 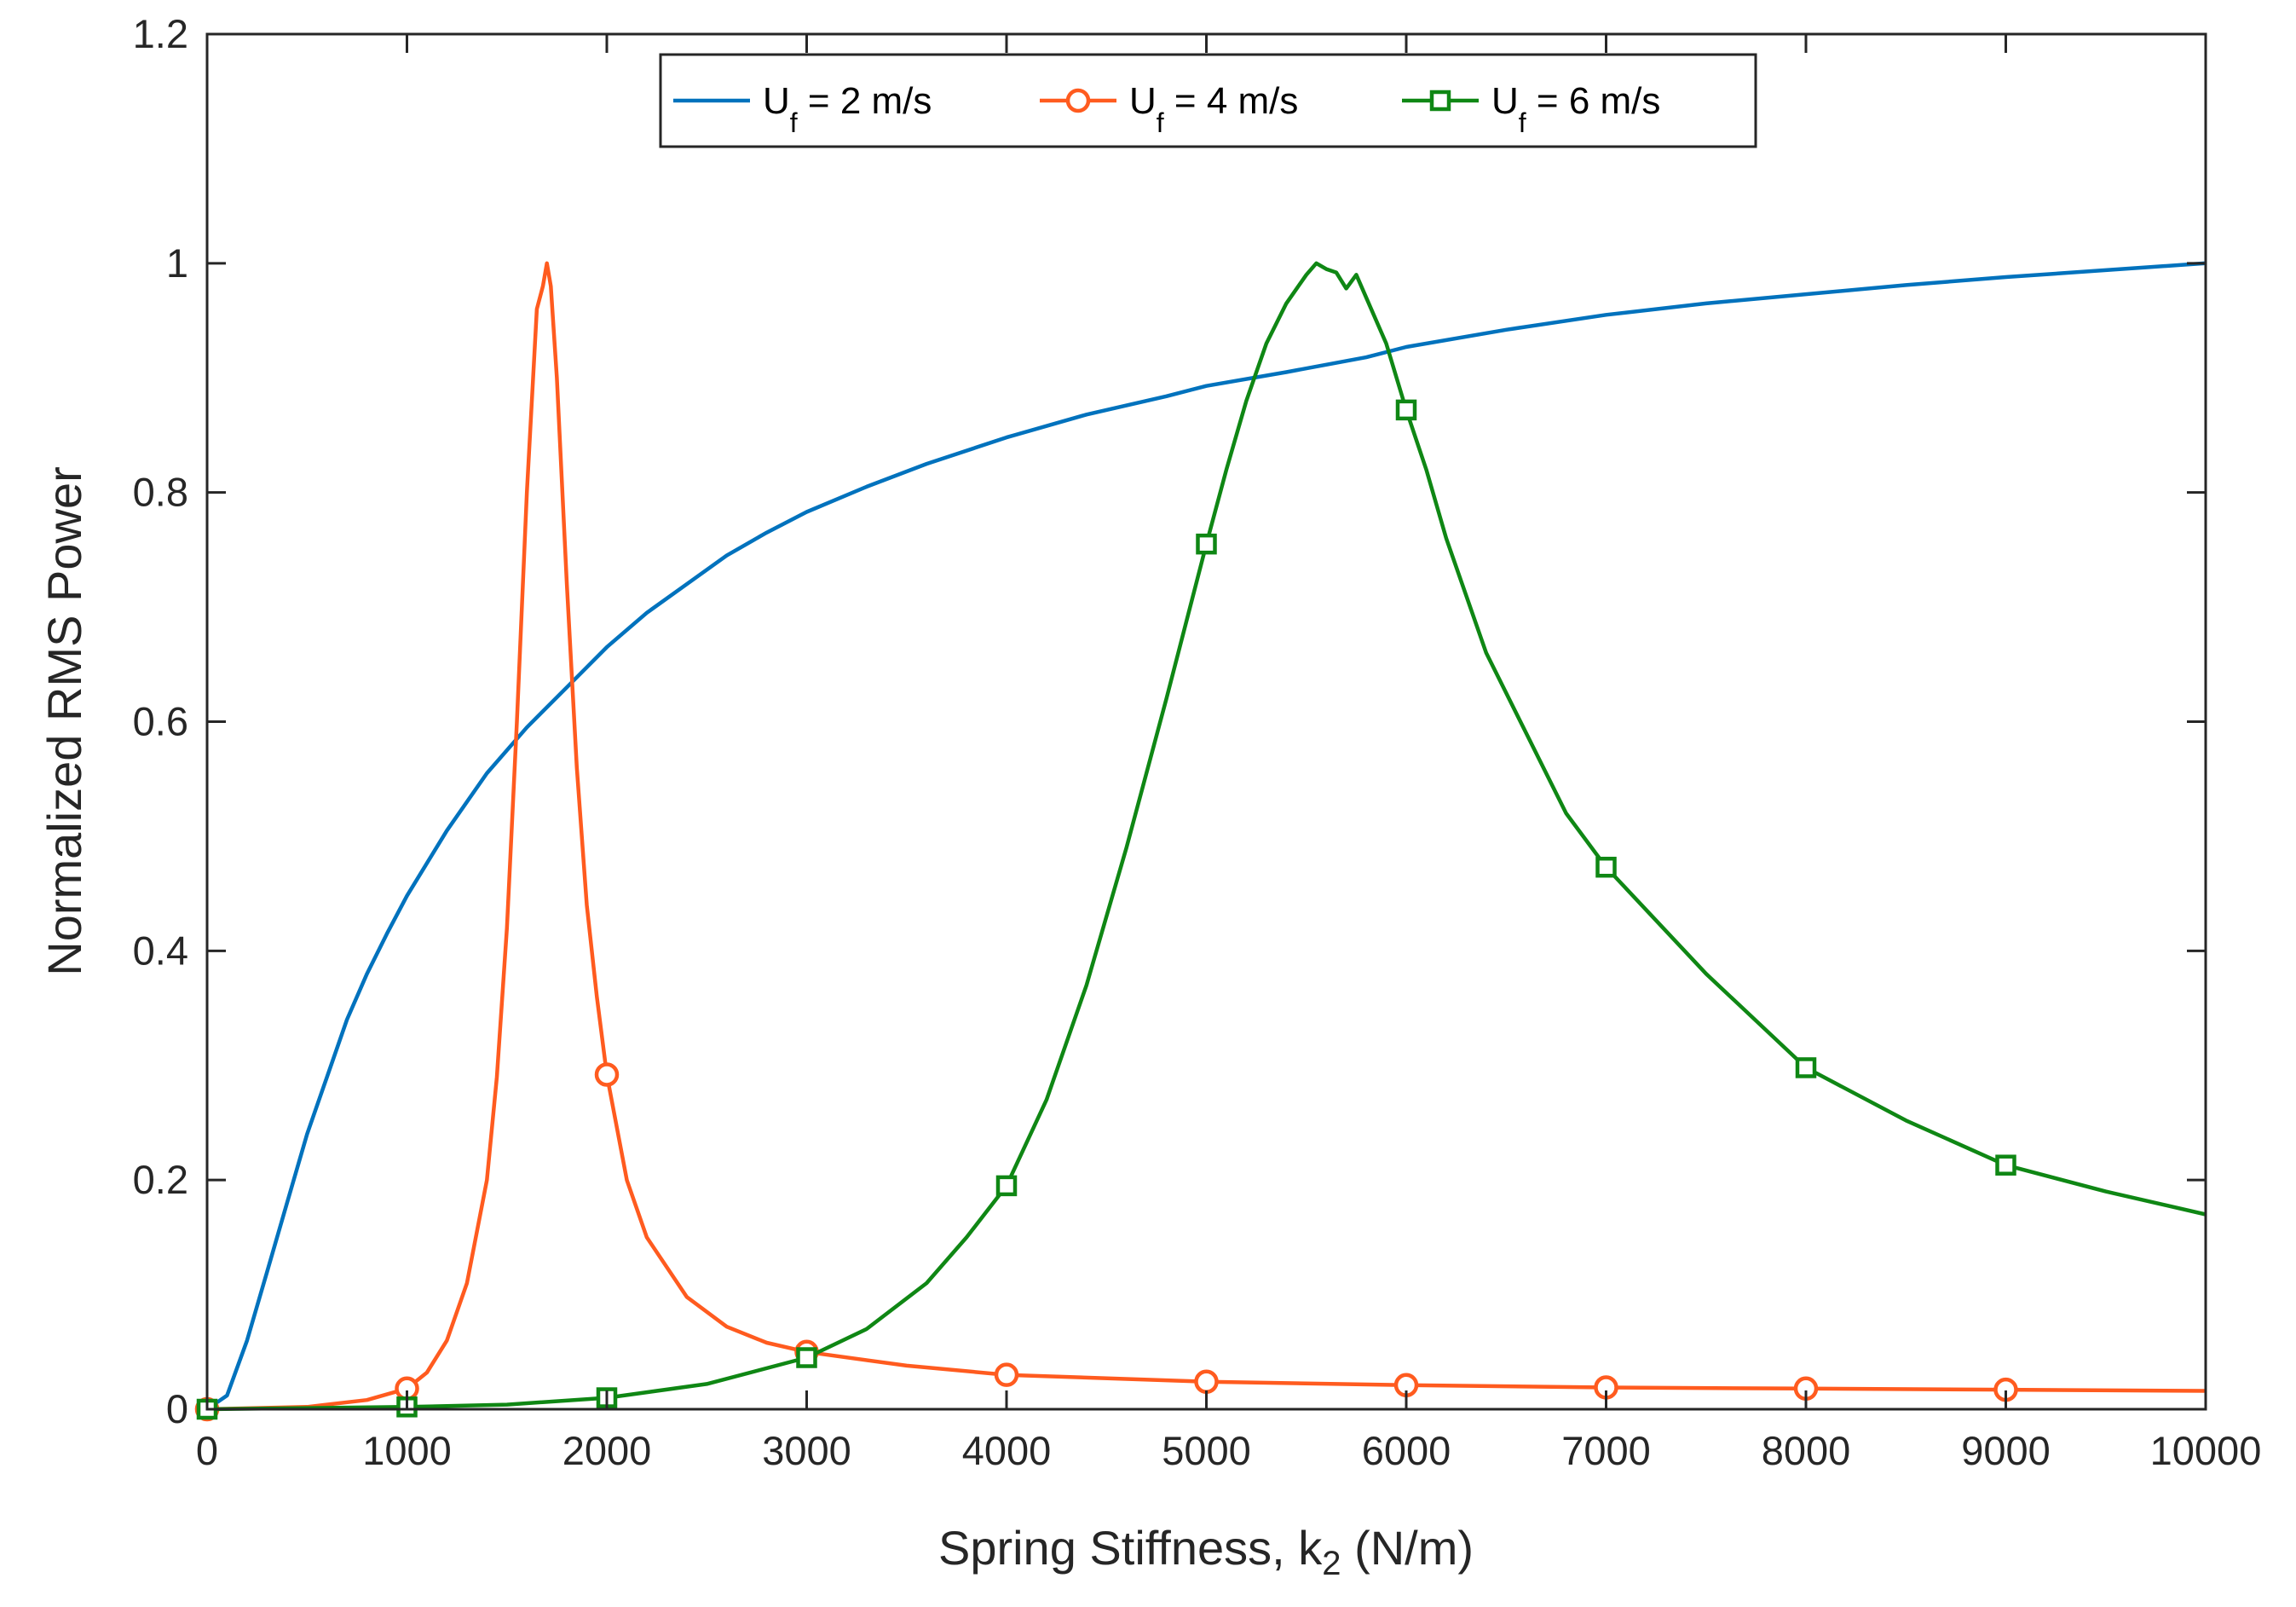 I want to click on y-tick-label: 1.2, so click(x=160, y=33).